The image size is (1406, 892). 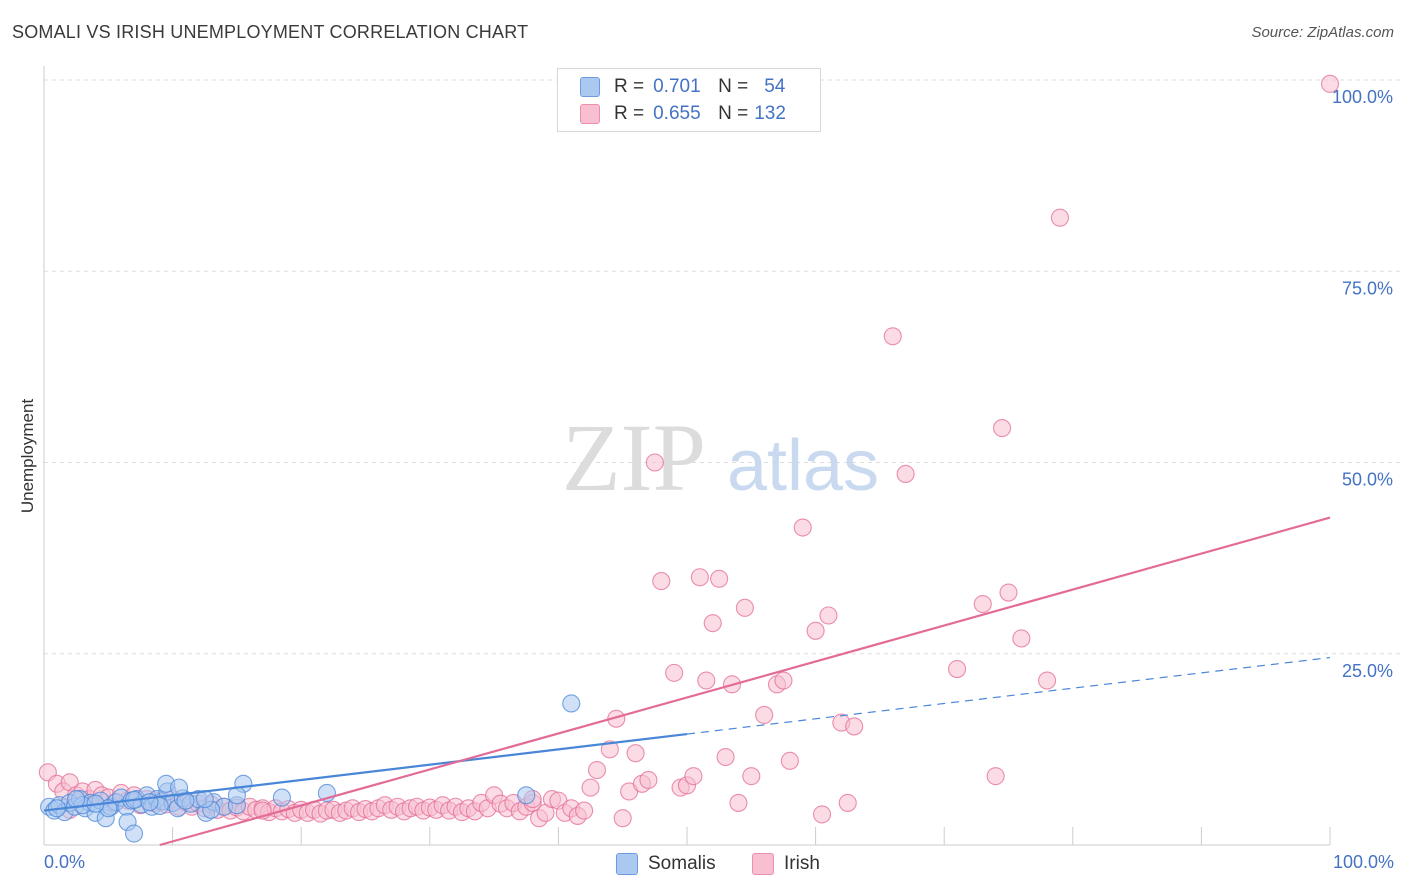 I want to click on trend-extension-somalis, so click(x=1008, y=695).